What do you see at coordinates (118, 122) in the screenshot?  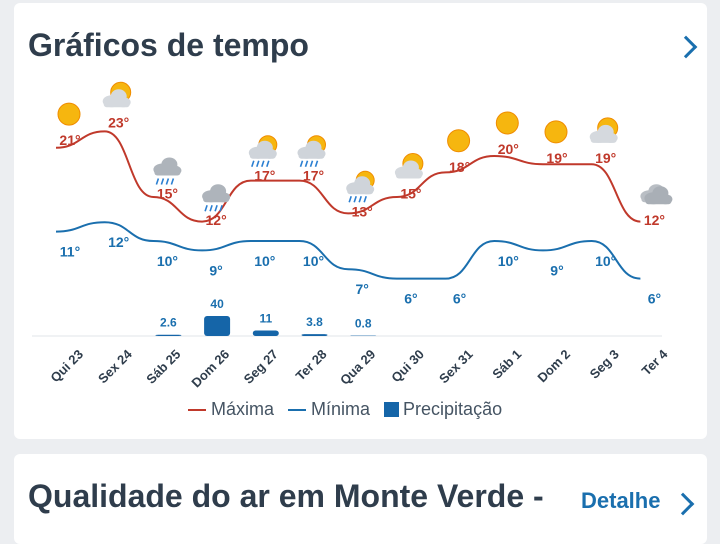 I see `max-temp-label: 23°` at bounding box center [118, 122].